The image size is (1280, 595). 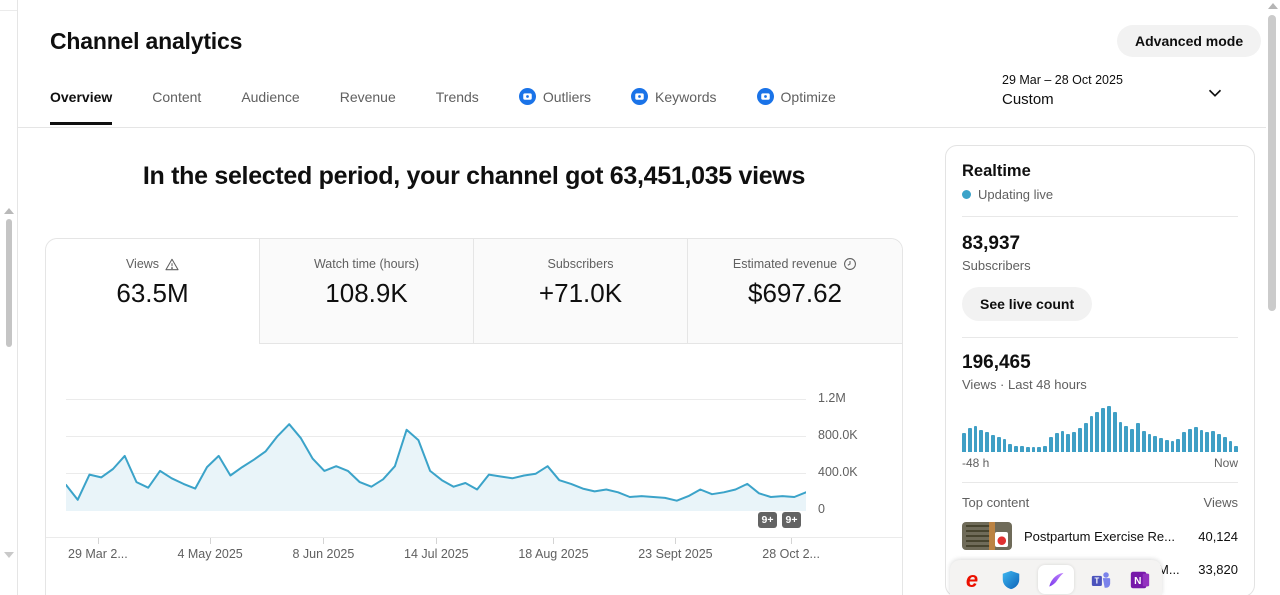 I want to click on tab-optimize: Optimize, so click(x=796, y=106).